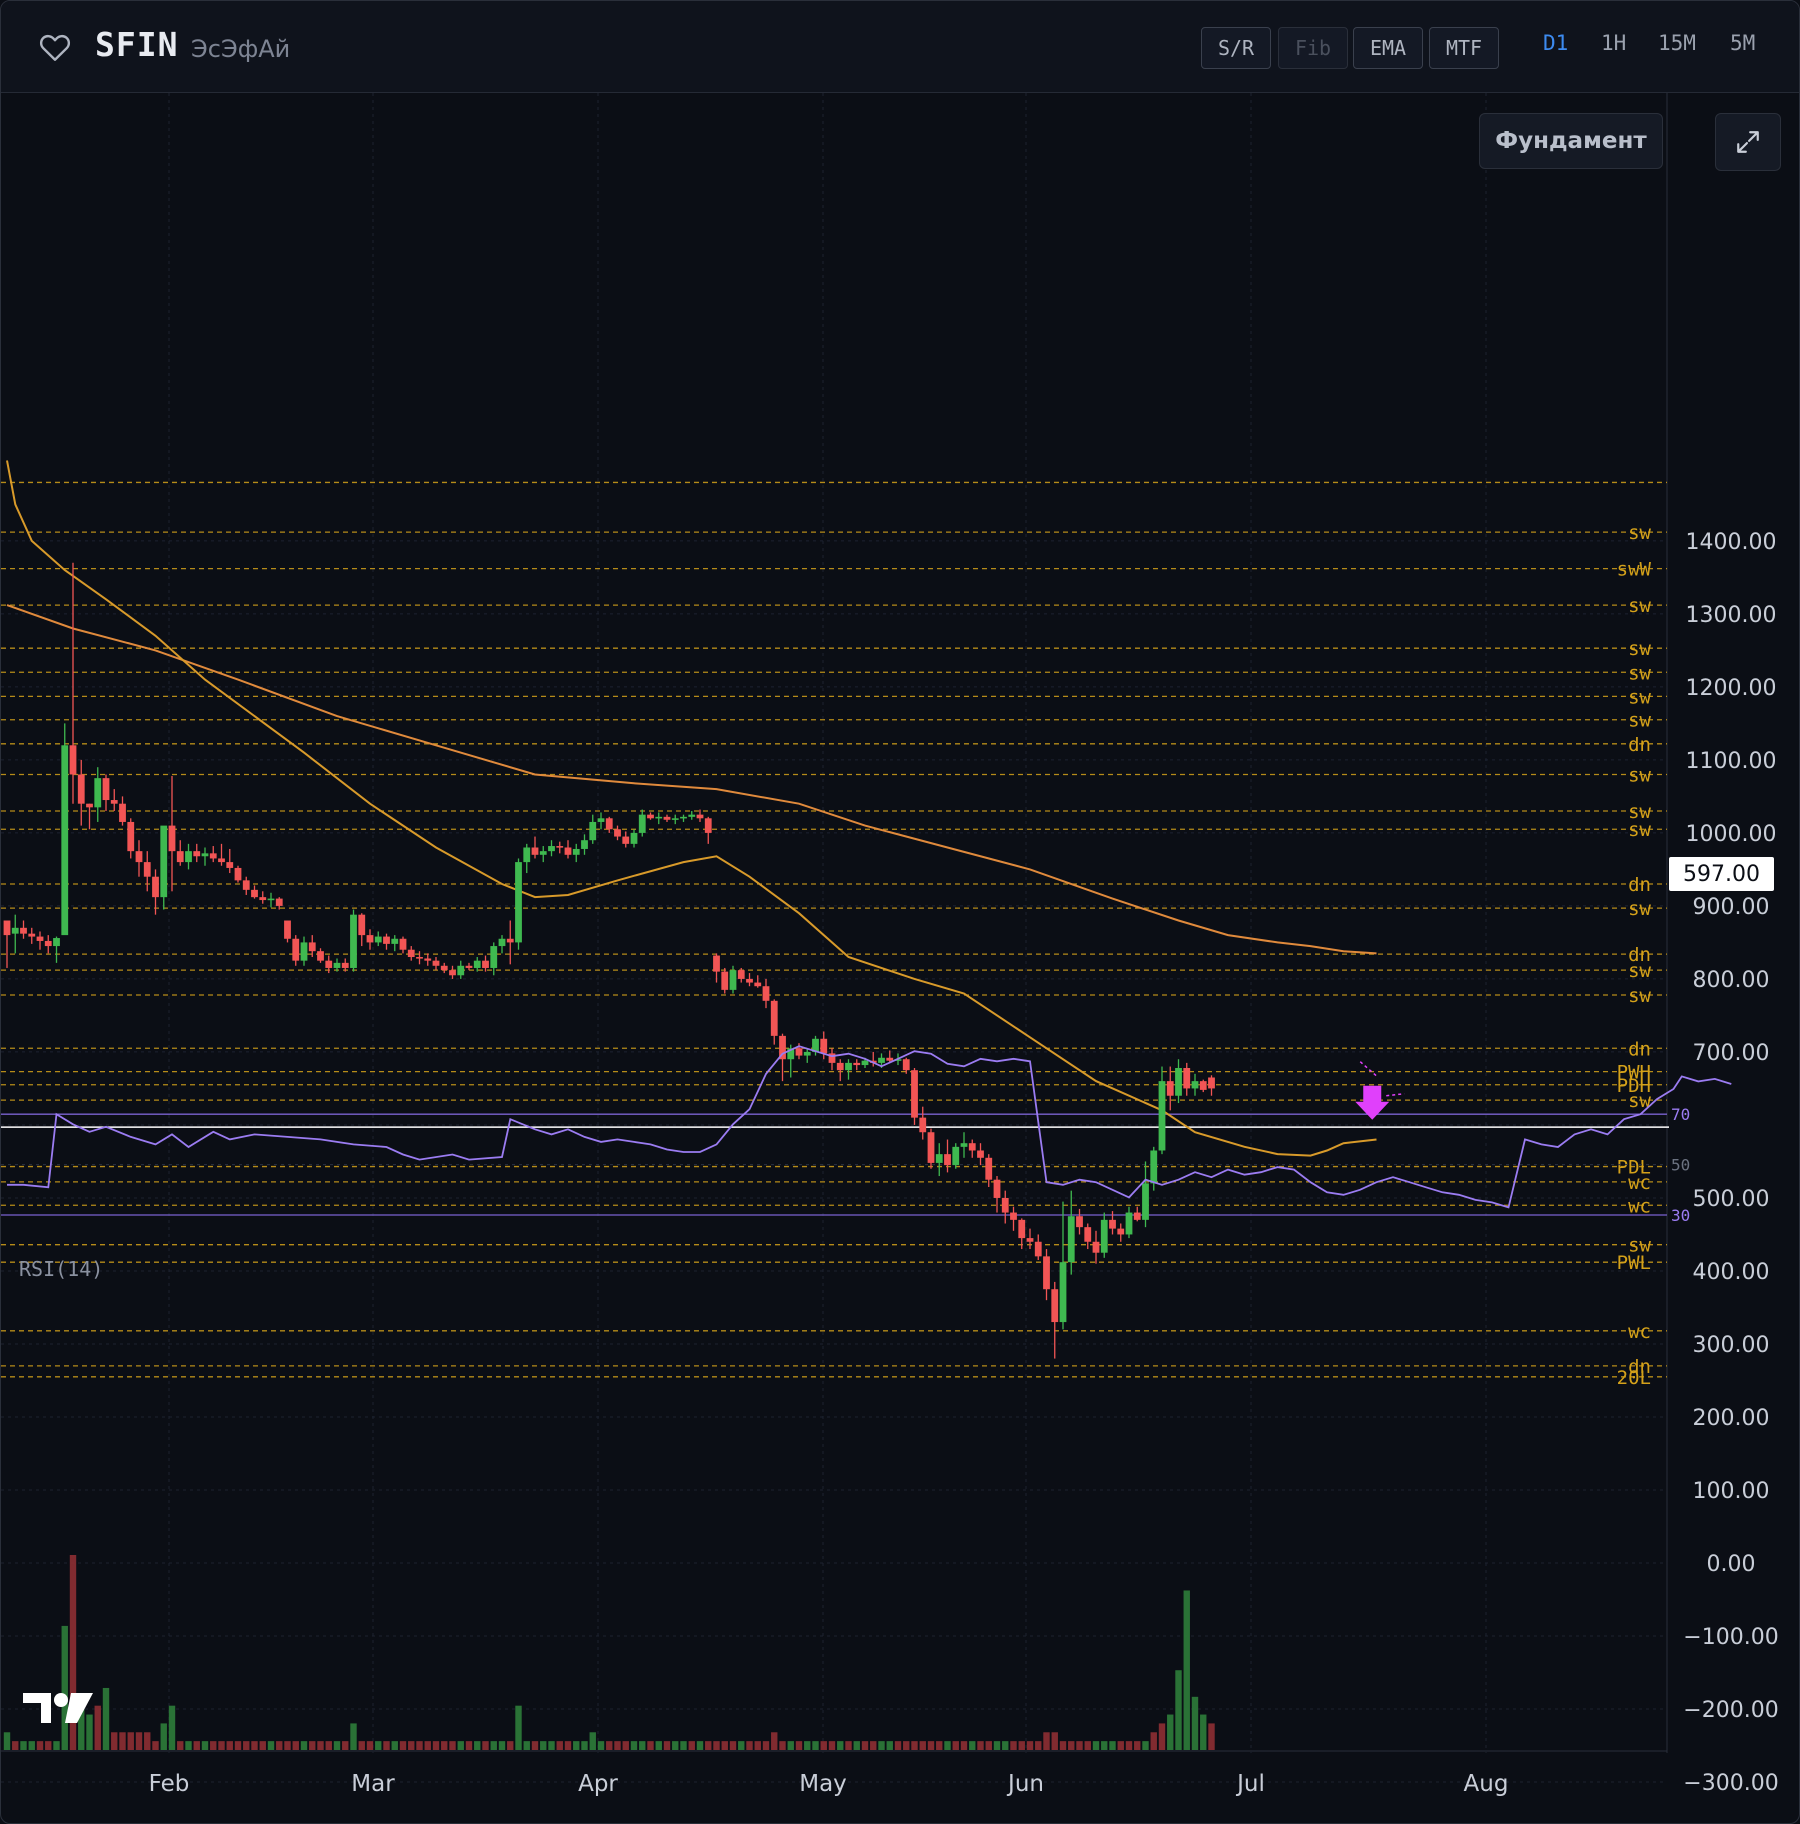 The width and height of the screenshot is (1800, 1824). I want to click on fib-toggle-button: Fib, so click(1313, 48).